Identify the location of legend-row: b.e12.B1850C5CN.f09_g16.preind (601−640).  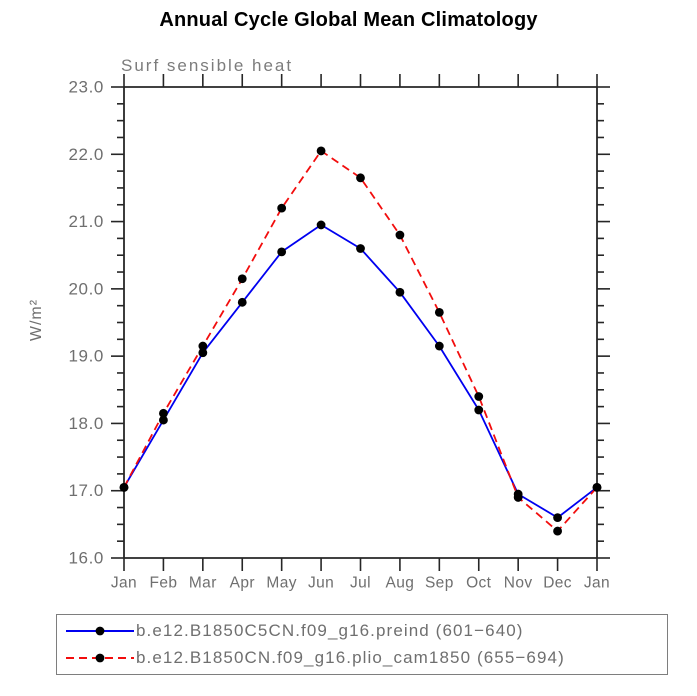
(294, 631).